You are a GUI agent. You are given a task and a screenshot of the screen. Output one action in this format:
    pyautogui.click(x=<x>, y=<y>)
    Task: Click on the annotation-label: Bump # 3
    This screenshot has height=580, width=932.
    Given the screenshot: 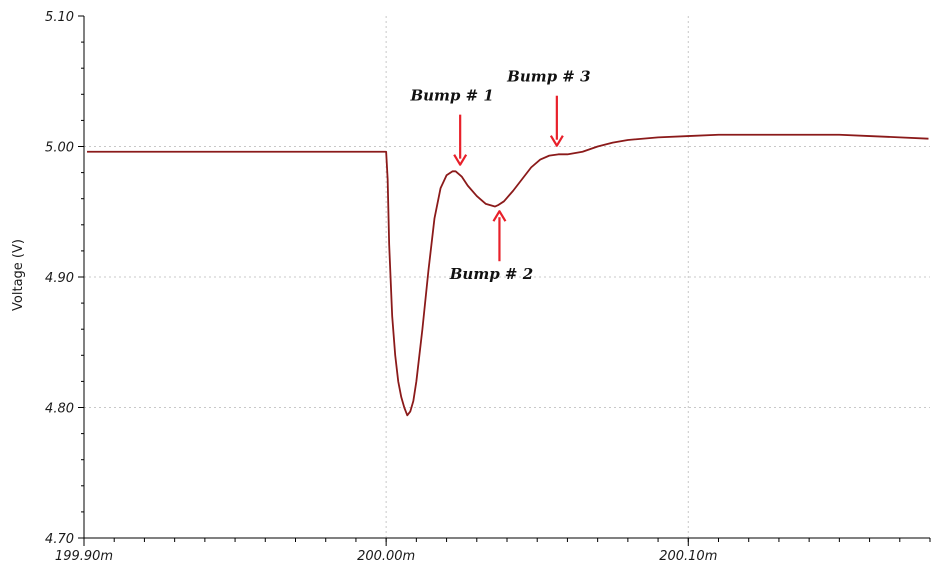 What is the action you would take?
    pyautogui.click(x=548, y=77)
    